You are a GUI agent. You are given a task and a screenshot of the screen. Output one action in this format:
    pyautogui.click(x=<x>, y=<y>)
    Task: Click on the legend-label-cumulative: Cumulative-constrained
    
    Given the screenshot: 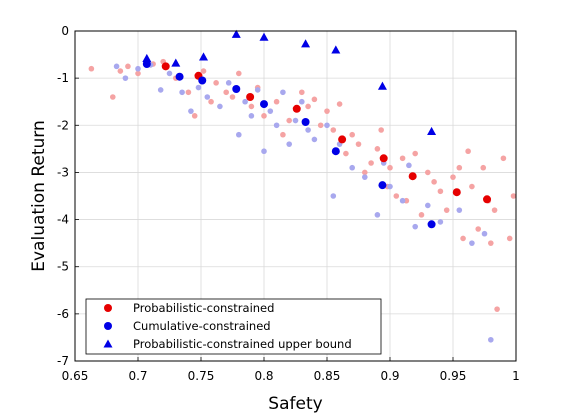 What is the action you would take?
    pyautogui.click(x=202, y=326)
    